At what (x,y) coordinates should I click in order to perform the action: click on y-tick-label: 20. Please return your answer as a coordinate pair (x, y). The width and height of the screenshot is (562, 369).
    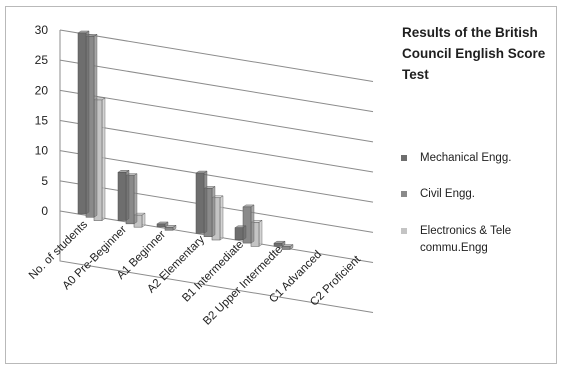
    Looking at the image, I should click on (42, 90).